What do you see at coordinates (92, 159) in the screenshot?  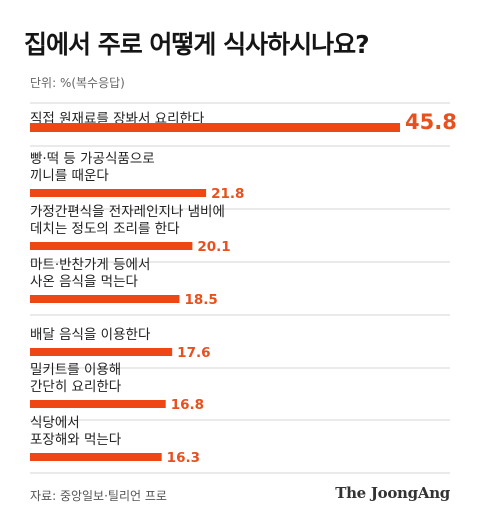 I see `category-label-1-0: 빵·떡 등 가공식품으로` at bounding box center [92, 159].